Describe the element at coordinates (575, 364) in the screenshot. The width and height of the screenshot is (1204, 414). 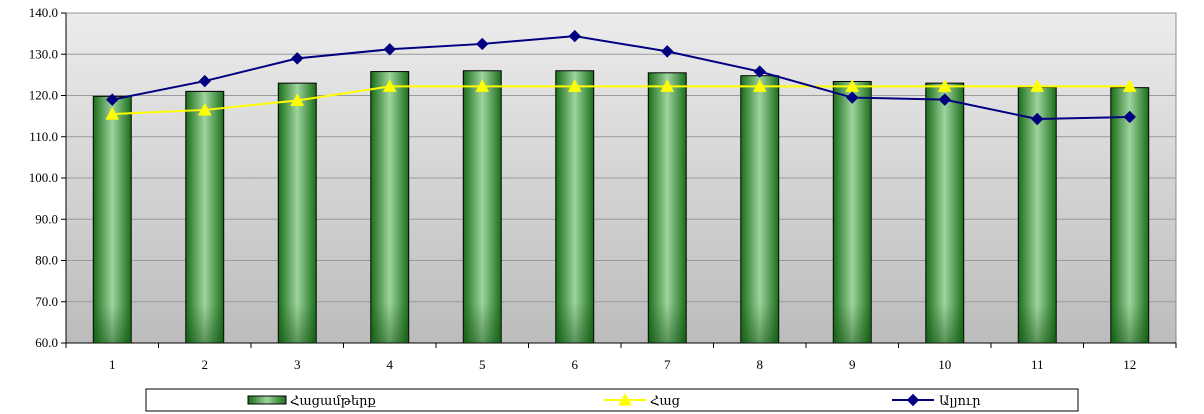
I see `x-tick-label: 6` at that location.